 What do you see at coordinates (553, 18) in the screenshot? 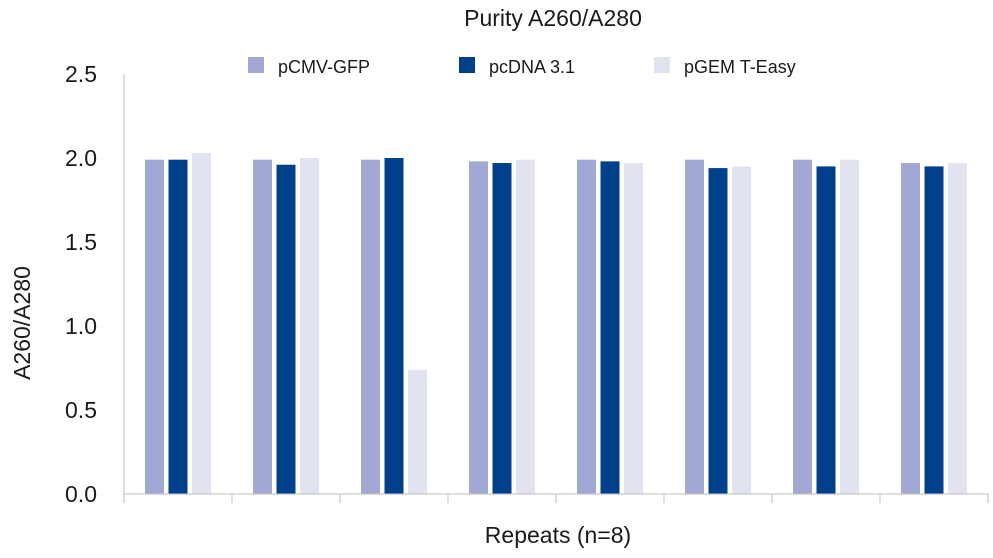
I see `chart-title: Purity A260/A280` at bounding box center [553, 18].